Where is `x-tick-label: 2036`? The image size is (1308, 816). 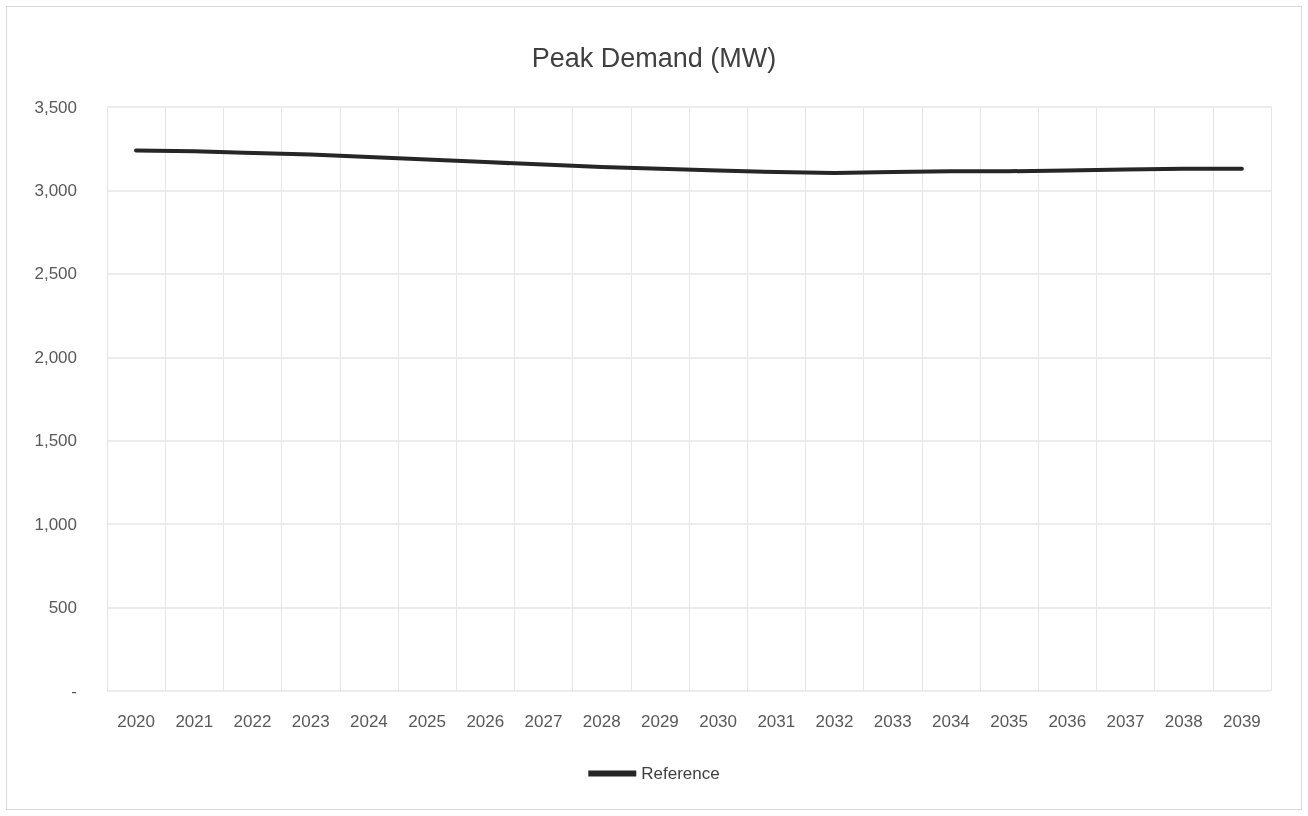 x-tick-label: 2036 is located at coordinates (1067, 721).